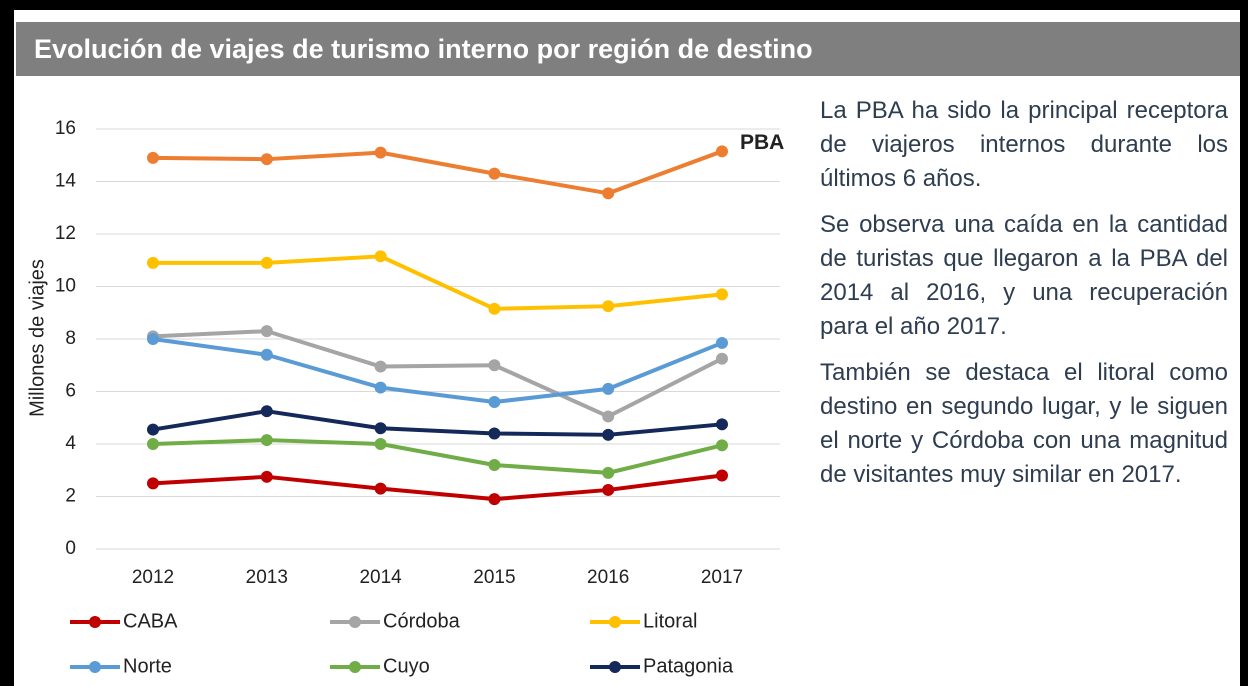 Image resolution: width=1248 pixels, height=686 pixels. Describe the element at coordinates (70, 443) in the screenshot. I see `y-tick-label: 4` at that location.